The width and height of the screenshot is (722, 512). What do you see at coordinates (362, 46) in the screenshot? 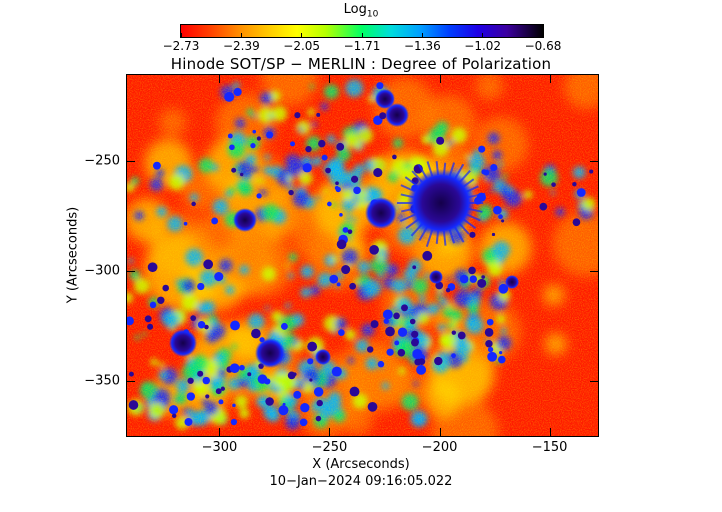
I see `colorbar-tick-label: −1.71` at bounding box center [362, 46].